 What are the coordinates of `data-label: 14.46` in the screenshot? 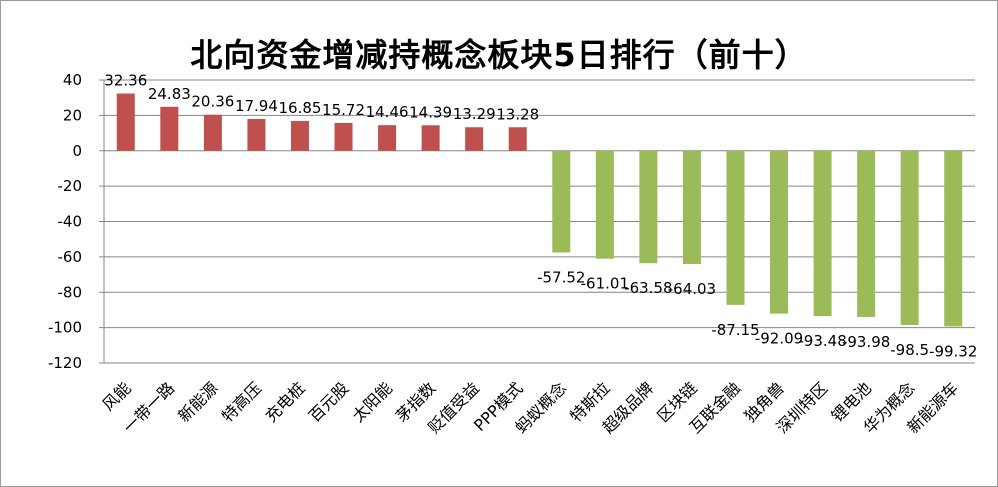 It's located at (387, 112).